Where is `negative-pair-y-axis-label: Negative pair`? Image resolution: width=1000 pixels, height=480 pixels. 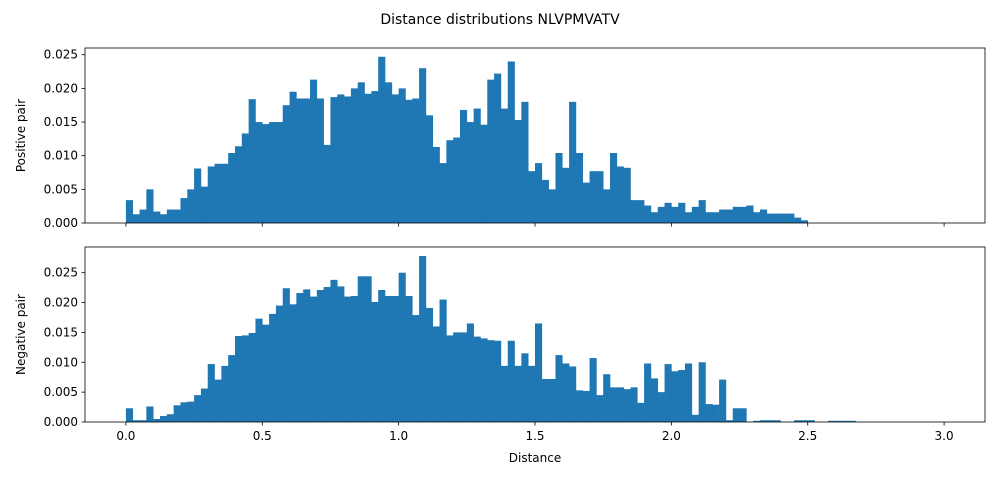
negative-pair-y-axis-label: Negative pair is located at coordinates (21, 334).